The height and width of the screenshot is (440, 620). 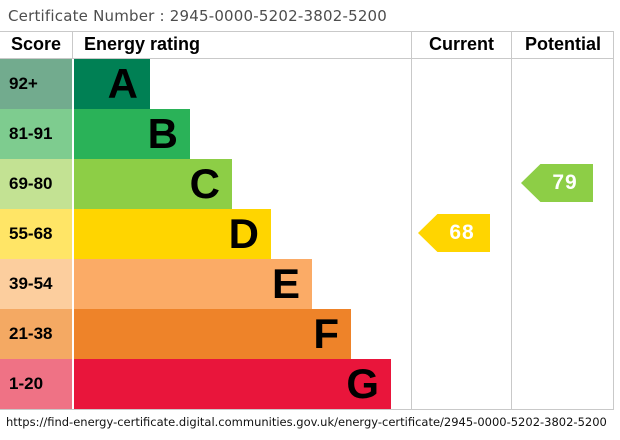 I want to click on band-bar-c: C, so click(x=153, y=184).